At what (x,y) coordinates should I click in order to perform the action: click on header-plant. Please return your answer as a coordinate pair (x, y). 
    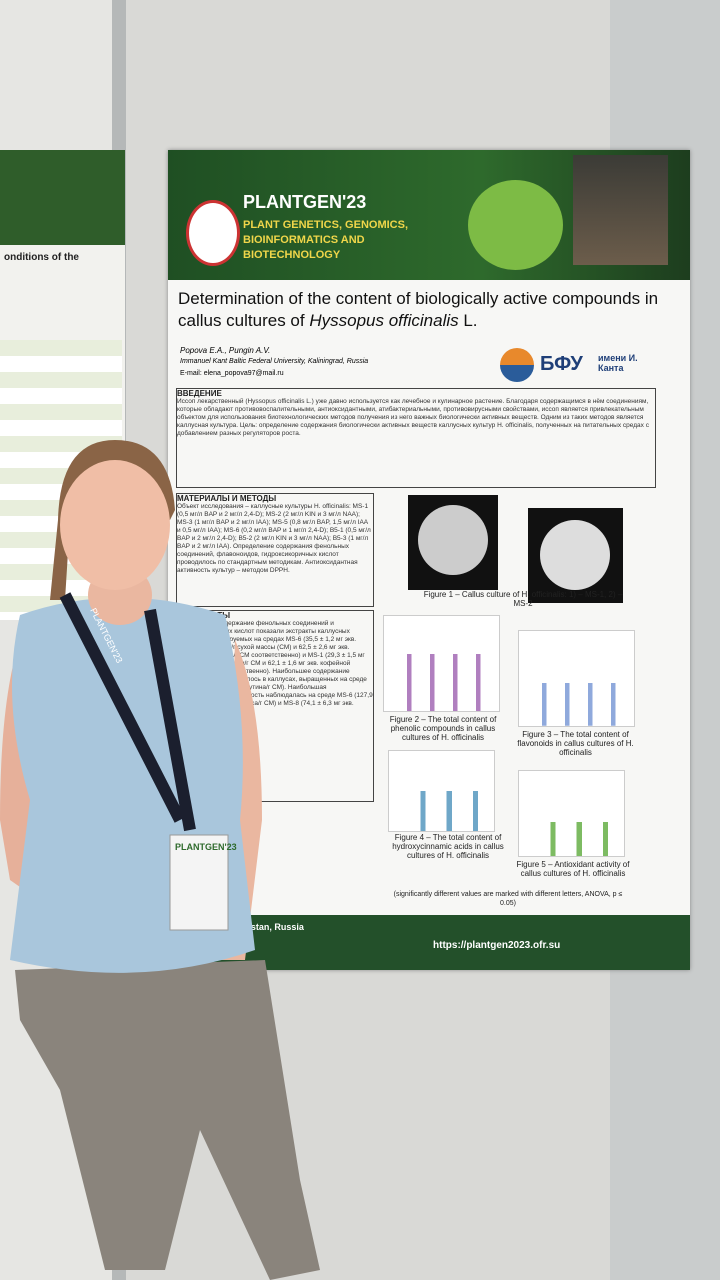
    Looking at the image, I should click on (515, 225).